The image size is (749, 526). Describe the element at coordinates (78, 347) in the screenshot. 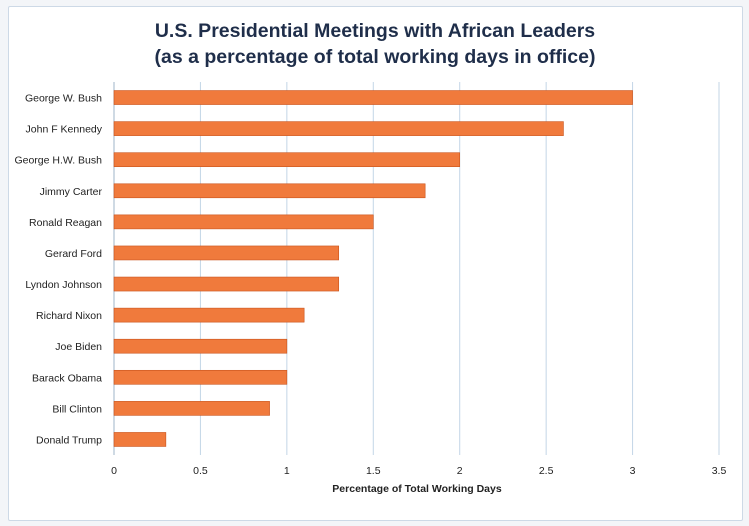

I see `category-label: Joe Biden` at that location.